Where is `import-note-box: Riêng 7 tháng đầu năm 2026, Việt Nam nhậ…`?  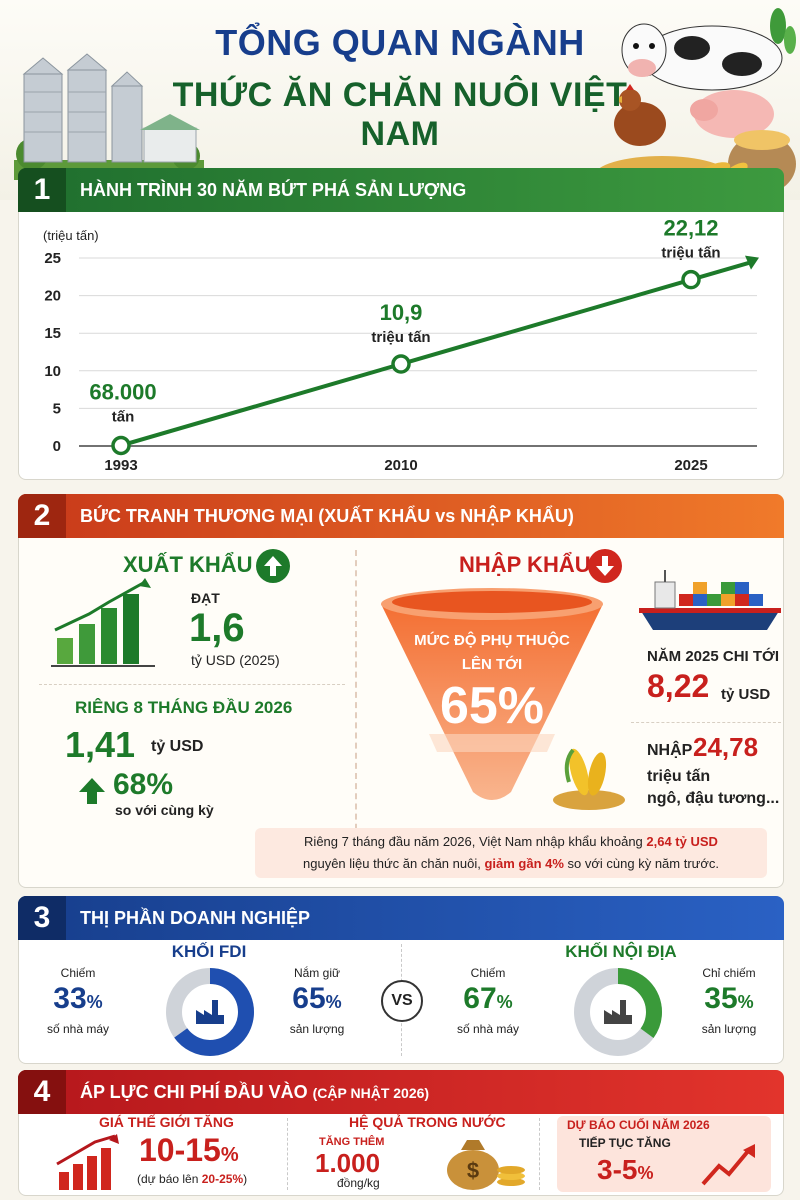
import-note-box: Riêng 7 tháng đầu năm 2026, Việt Nam nhậ… is located at coordinates (511, 853).